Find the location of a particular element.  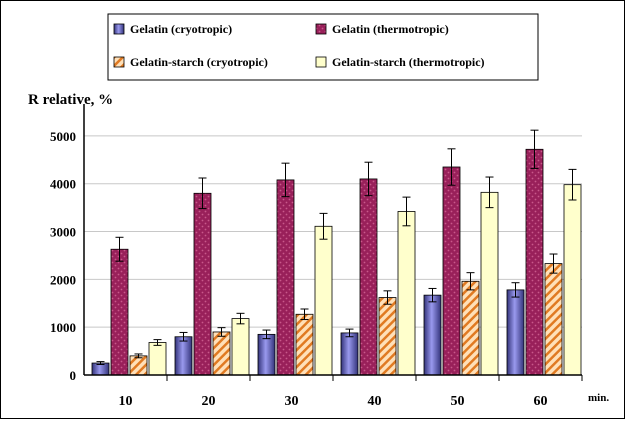

x-tick-label: 30 is located at coordinates (292, 401).